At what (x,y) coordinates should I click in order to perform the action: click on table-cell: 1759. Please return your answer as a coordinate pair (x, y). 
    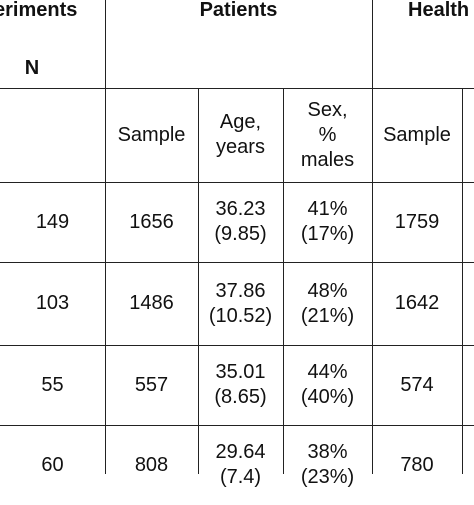
    Looking at the image, I should click on (417, 222).